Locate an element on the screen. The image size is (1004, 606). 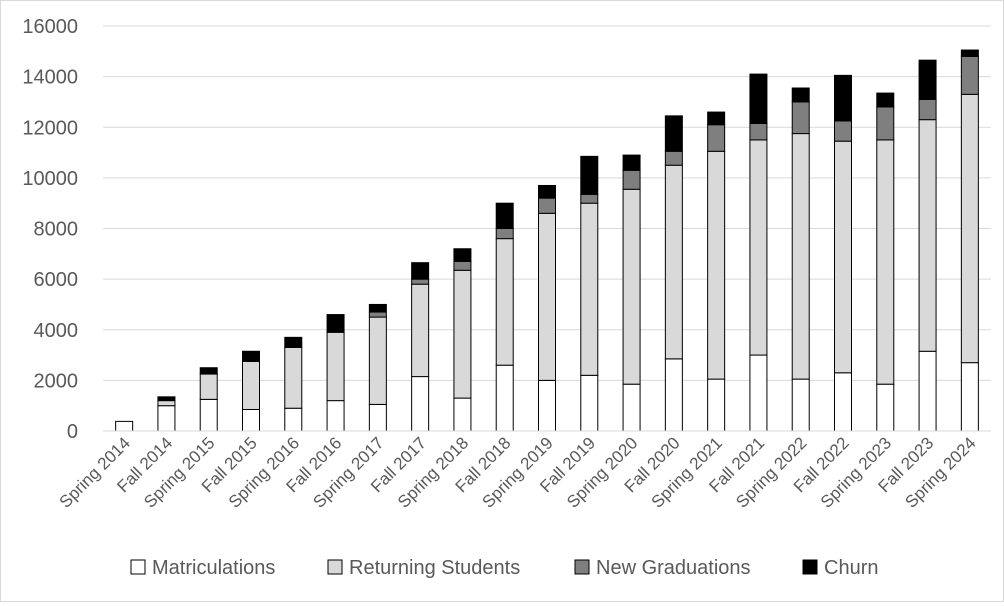
y-tick-label: 14000 is located at coordinates (50, 78).